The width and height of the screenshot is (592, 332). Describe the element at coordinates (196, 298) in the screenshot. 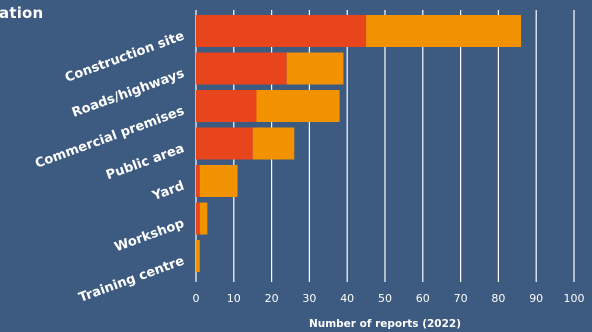

I see `x-tick-label-0: 0` at that location.